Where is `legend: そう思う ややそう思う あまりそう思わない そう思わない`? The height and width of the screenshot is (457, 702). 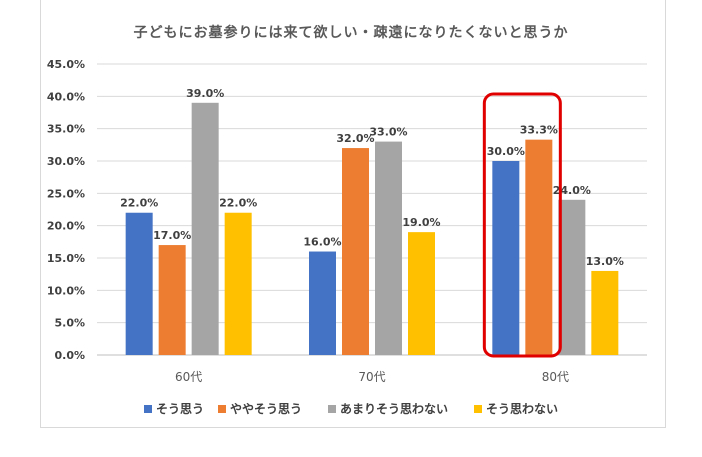 legend: そう思う ややそう思う あまりそう思わない そう思わない is located at coordinates (351, 409).